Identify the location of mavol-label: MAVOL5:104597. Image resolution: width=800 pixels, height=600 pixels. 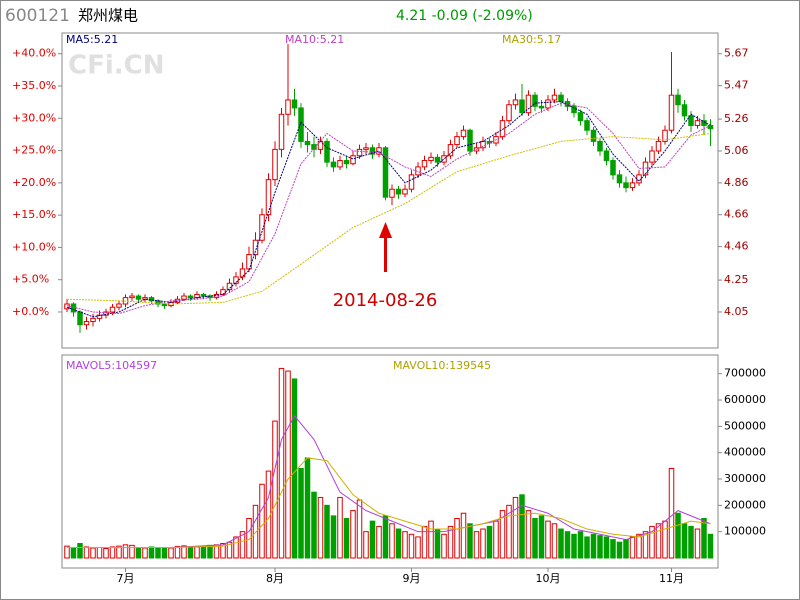
(111, 365).